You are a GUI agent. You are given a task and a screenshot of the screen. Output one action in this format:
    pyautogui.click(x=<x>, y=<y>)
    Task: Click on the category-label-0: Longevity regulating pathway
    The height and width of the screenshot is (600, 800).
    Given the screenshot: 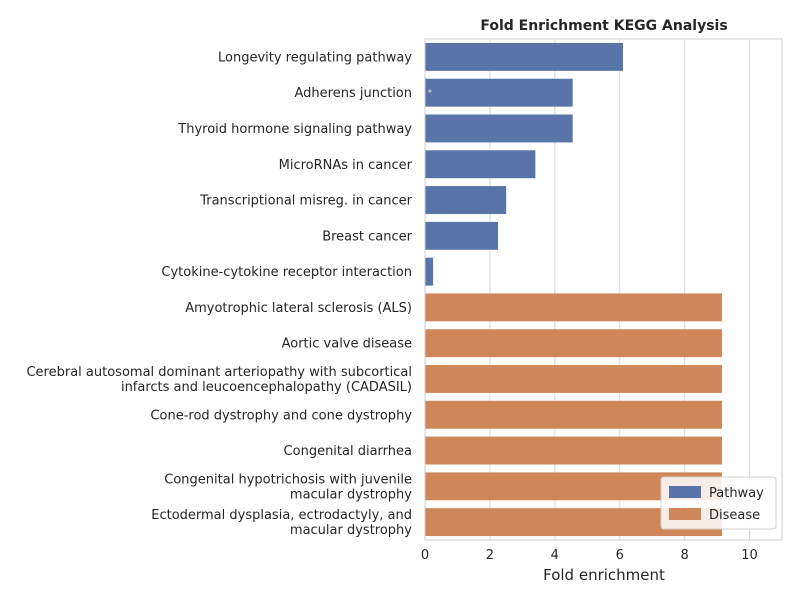 What is the action you would take?
    pyautogui.click(x=315, y=57)
    